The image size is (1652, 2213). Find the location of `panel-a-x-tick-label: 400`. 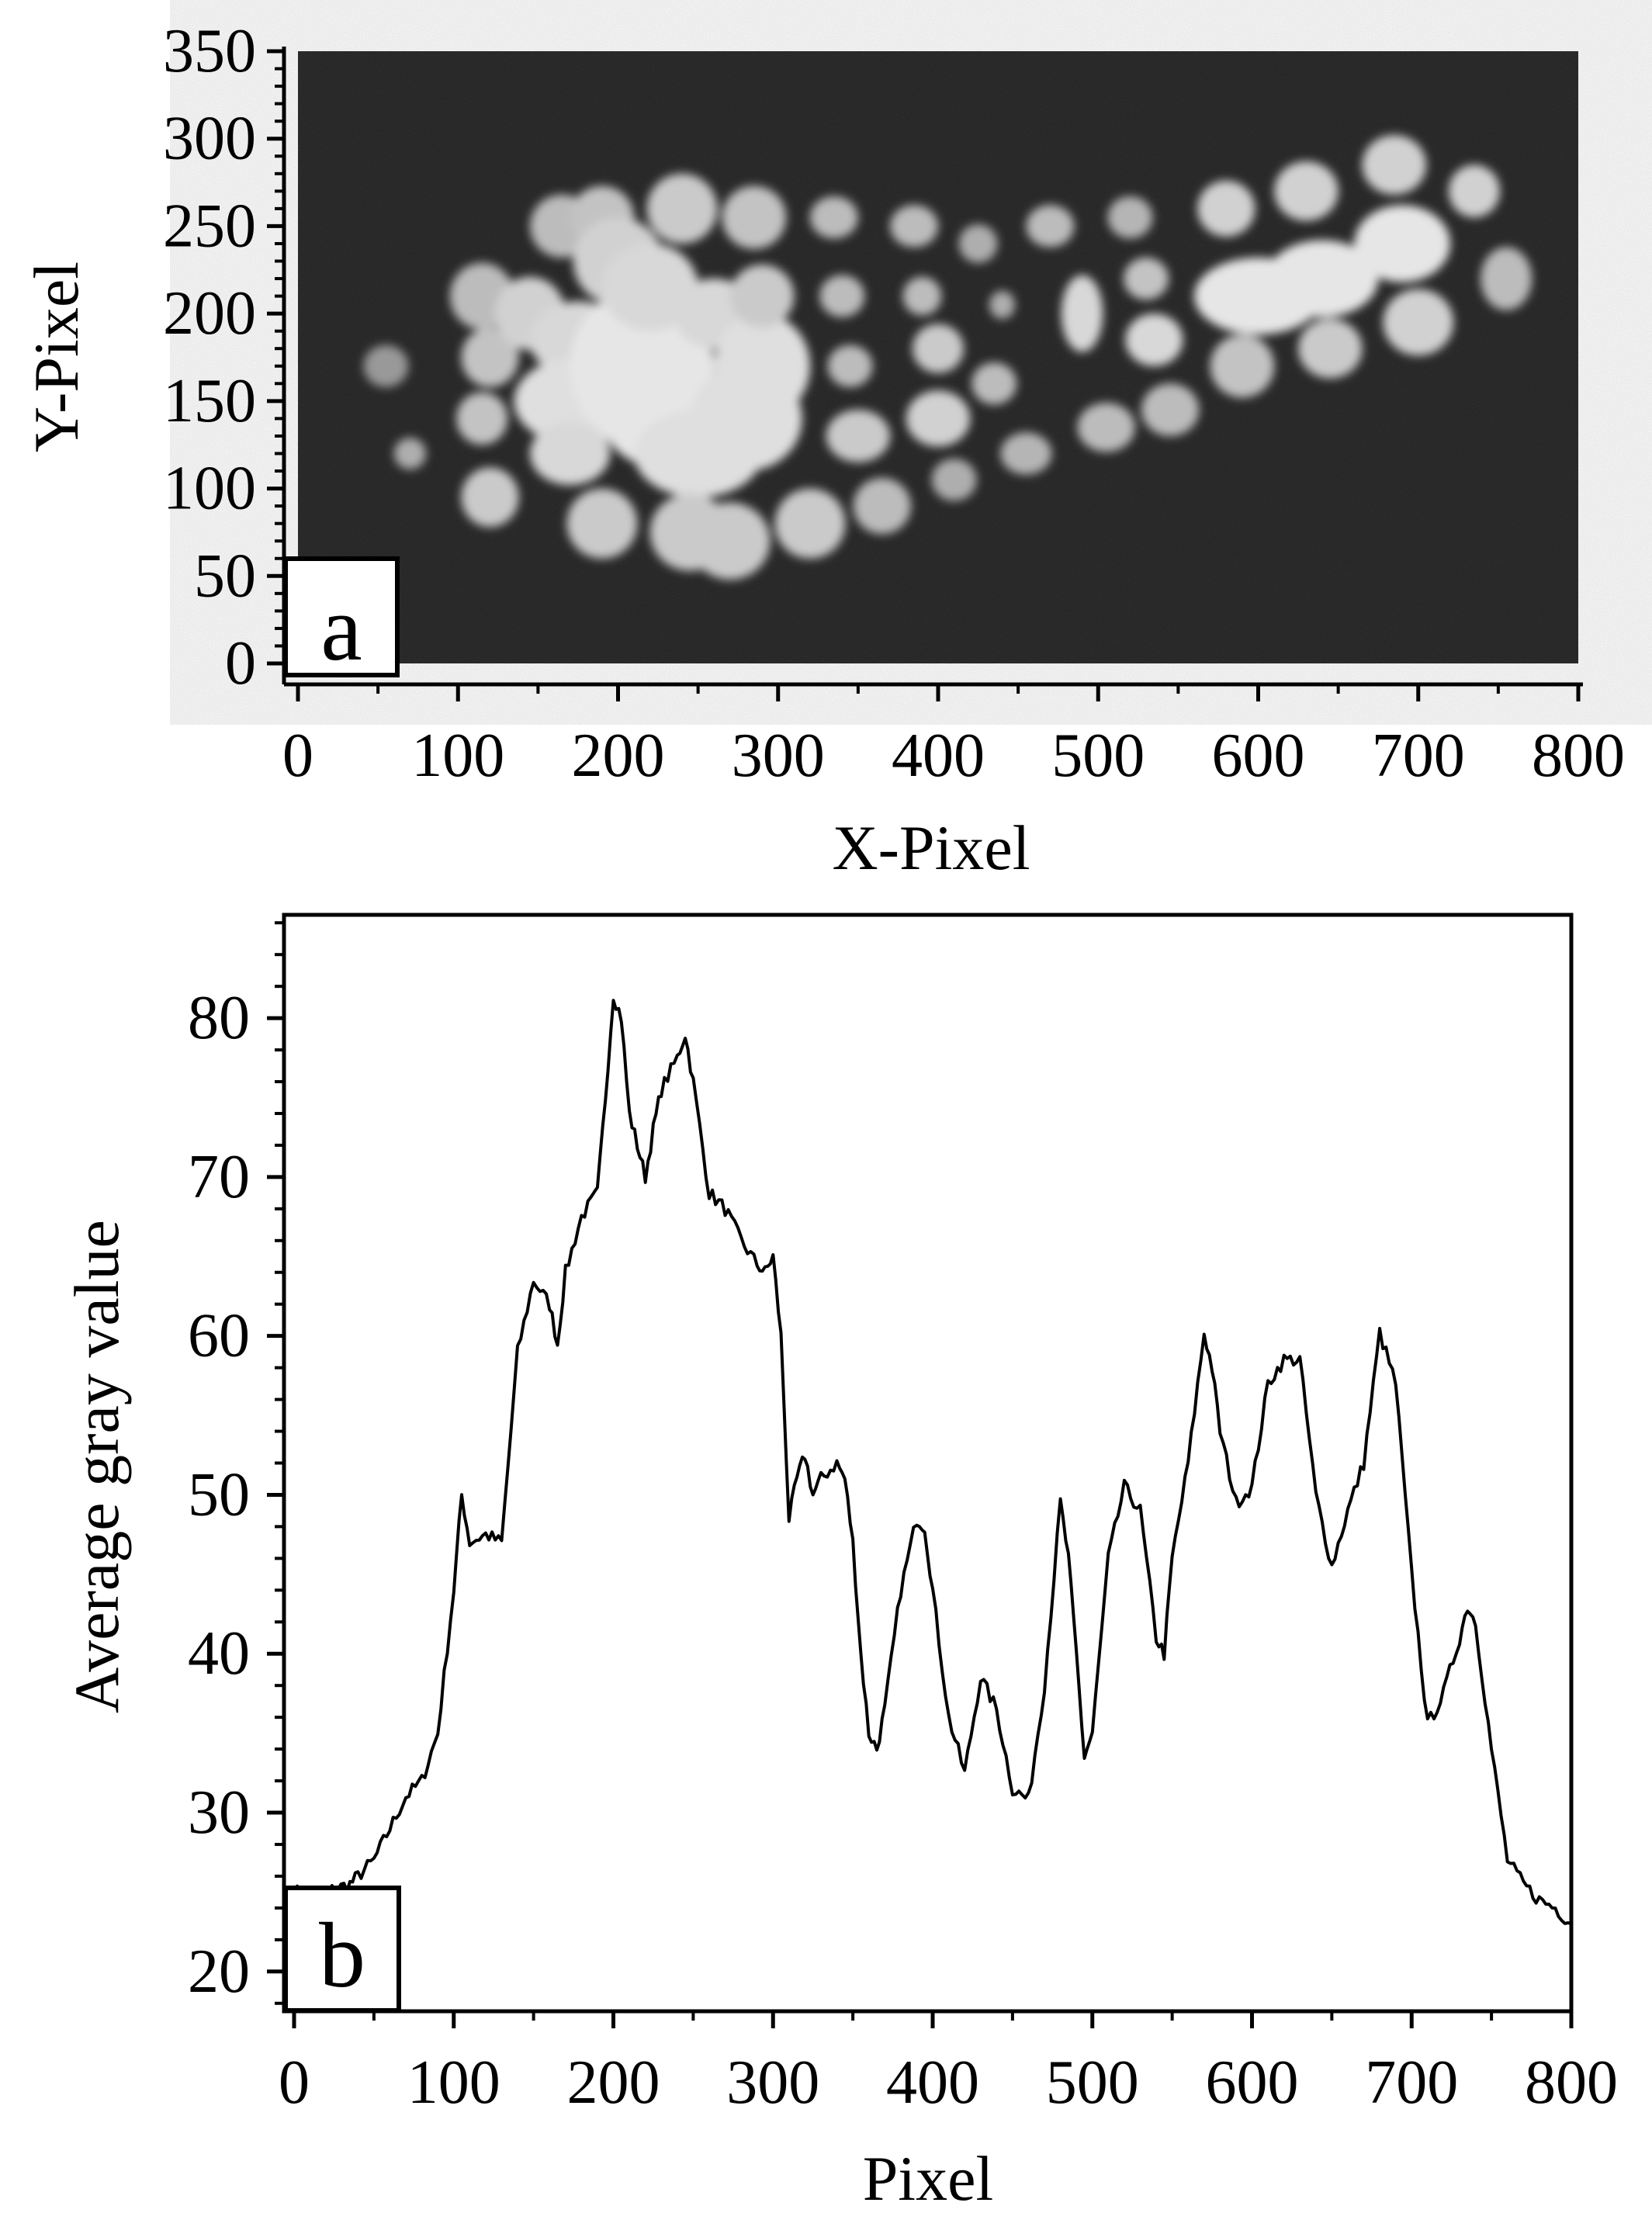

panel-a-x-tick-label: 400 is located at coordinates (938, 756).